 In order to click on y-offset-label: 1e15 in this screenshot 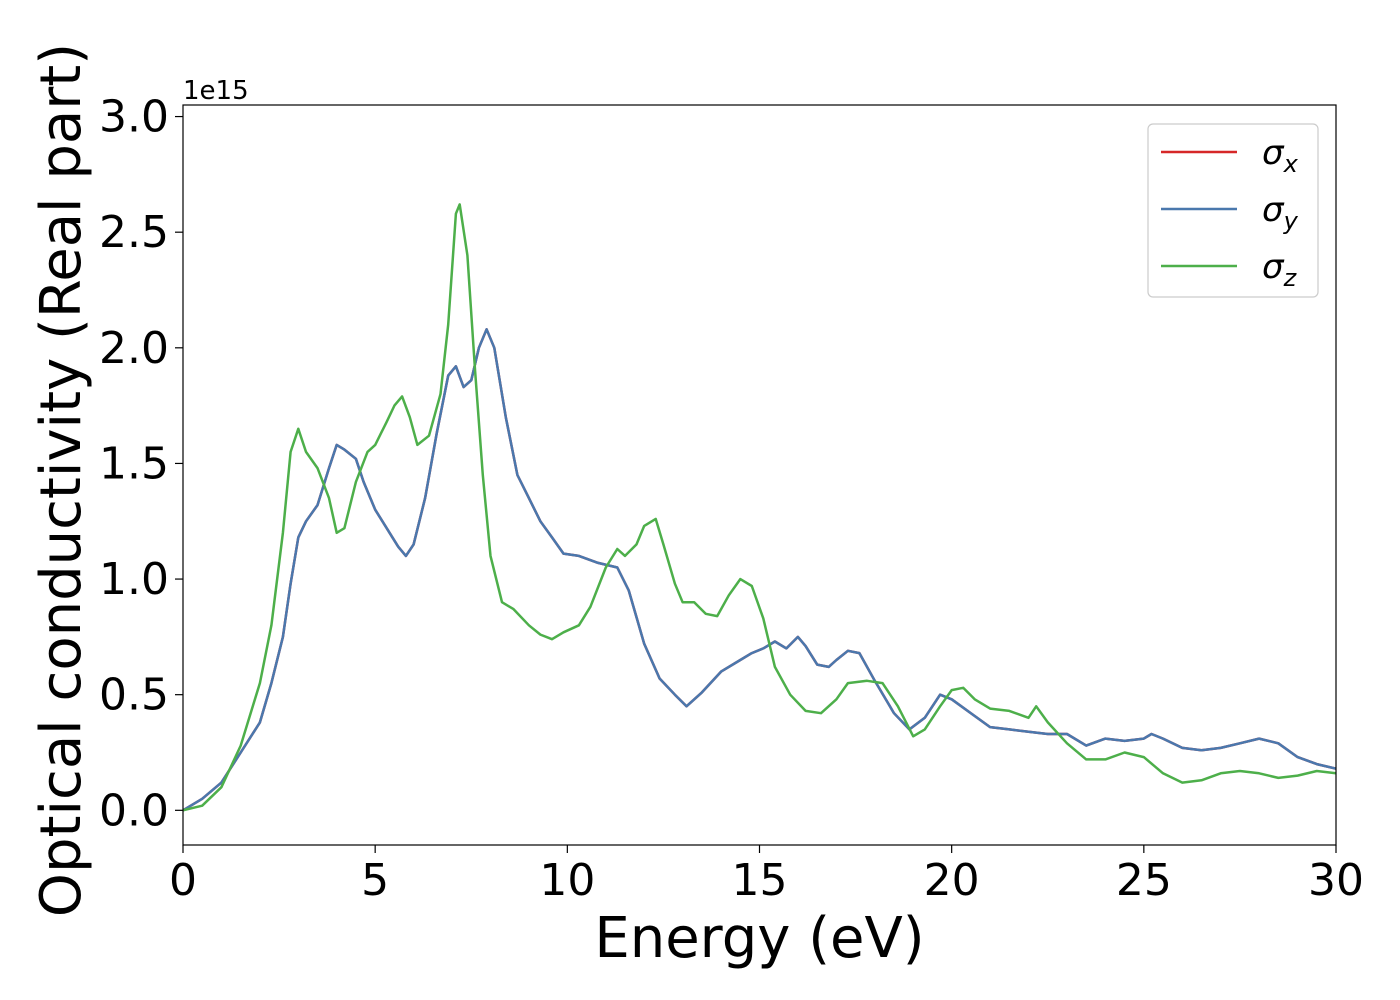, I will do `click(216, 91)`.